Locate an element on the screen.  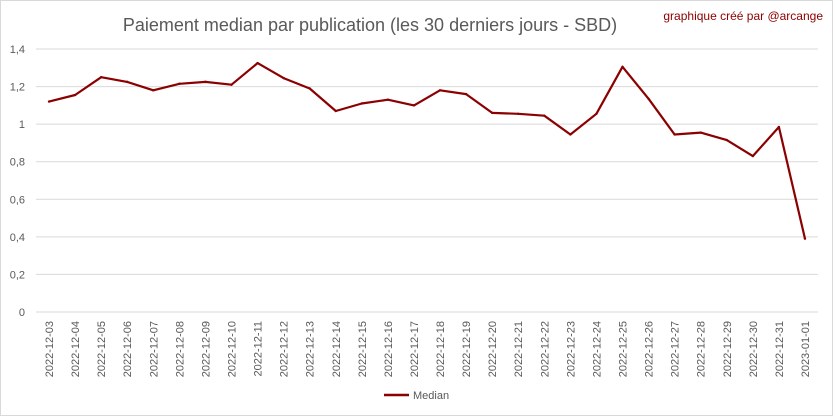
y-tick-label: 1 is located at coordinates (22, 125).